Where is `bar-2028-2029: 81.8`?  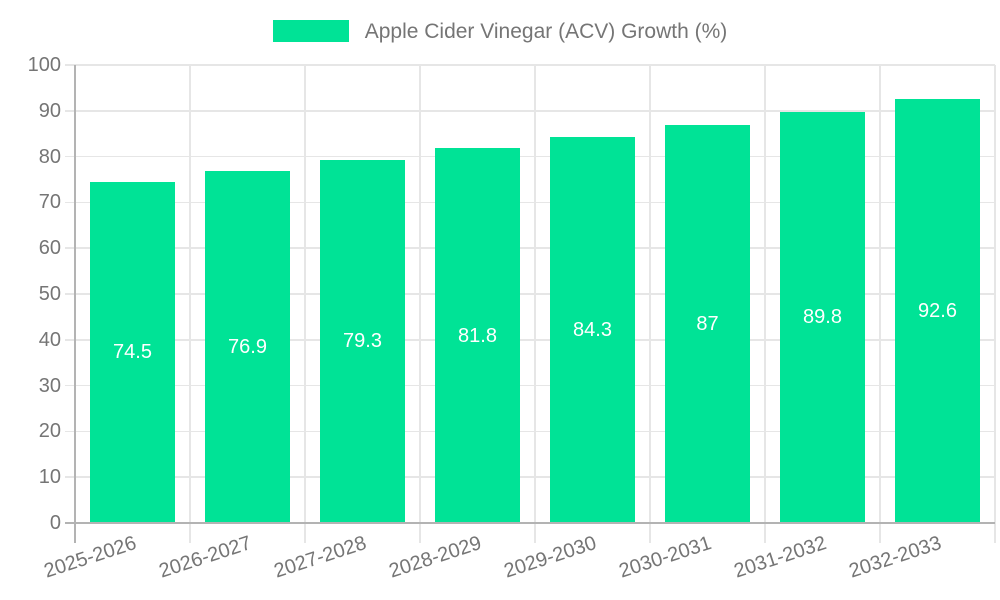
bar-2028-2029: 81.8 is located at coordinates (477, 335).